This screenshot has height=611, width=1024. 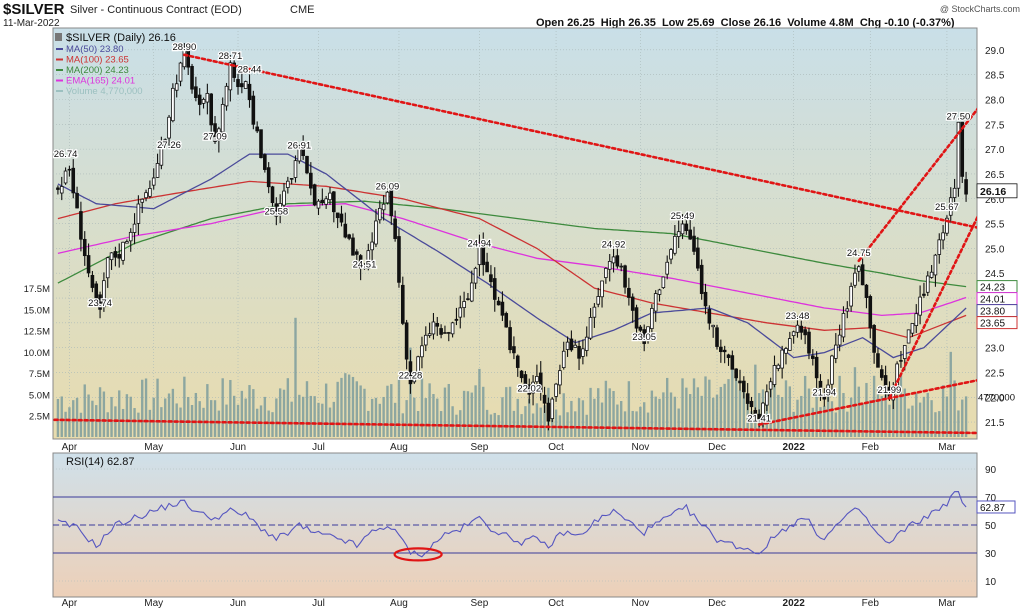 I want to click on price-legend-title: $SILVER (Daily) 26.16, so click(x=121, y=38).